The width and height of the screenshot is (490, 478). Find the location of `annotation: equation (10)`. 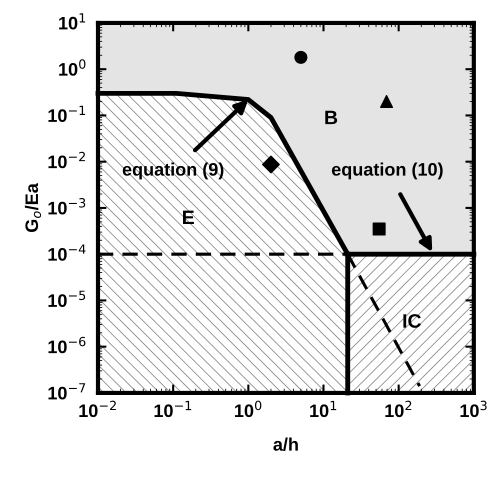

annotation: equation (10) is located at coordinates (387, 171).